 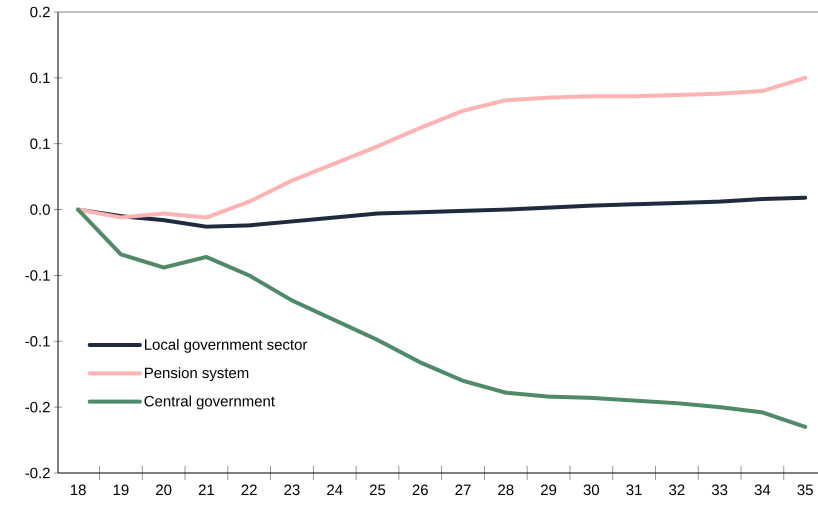 I want to click on y-tick-label: 0.2, so click(x=40, y=12).